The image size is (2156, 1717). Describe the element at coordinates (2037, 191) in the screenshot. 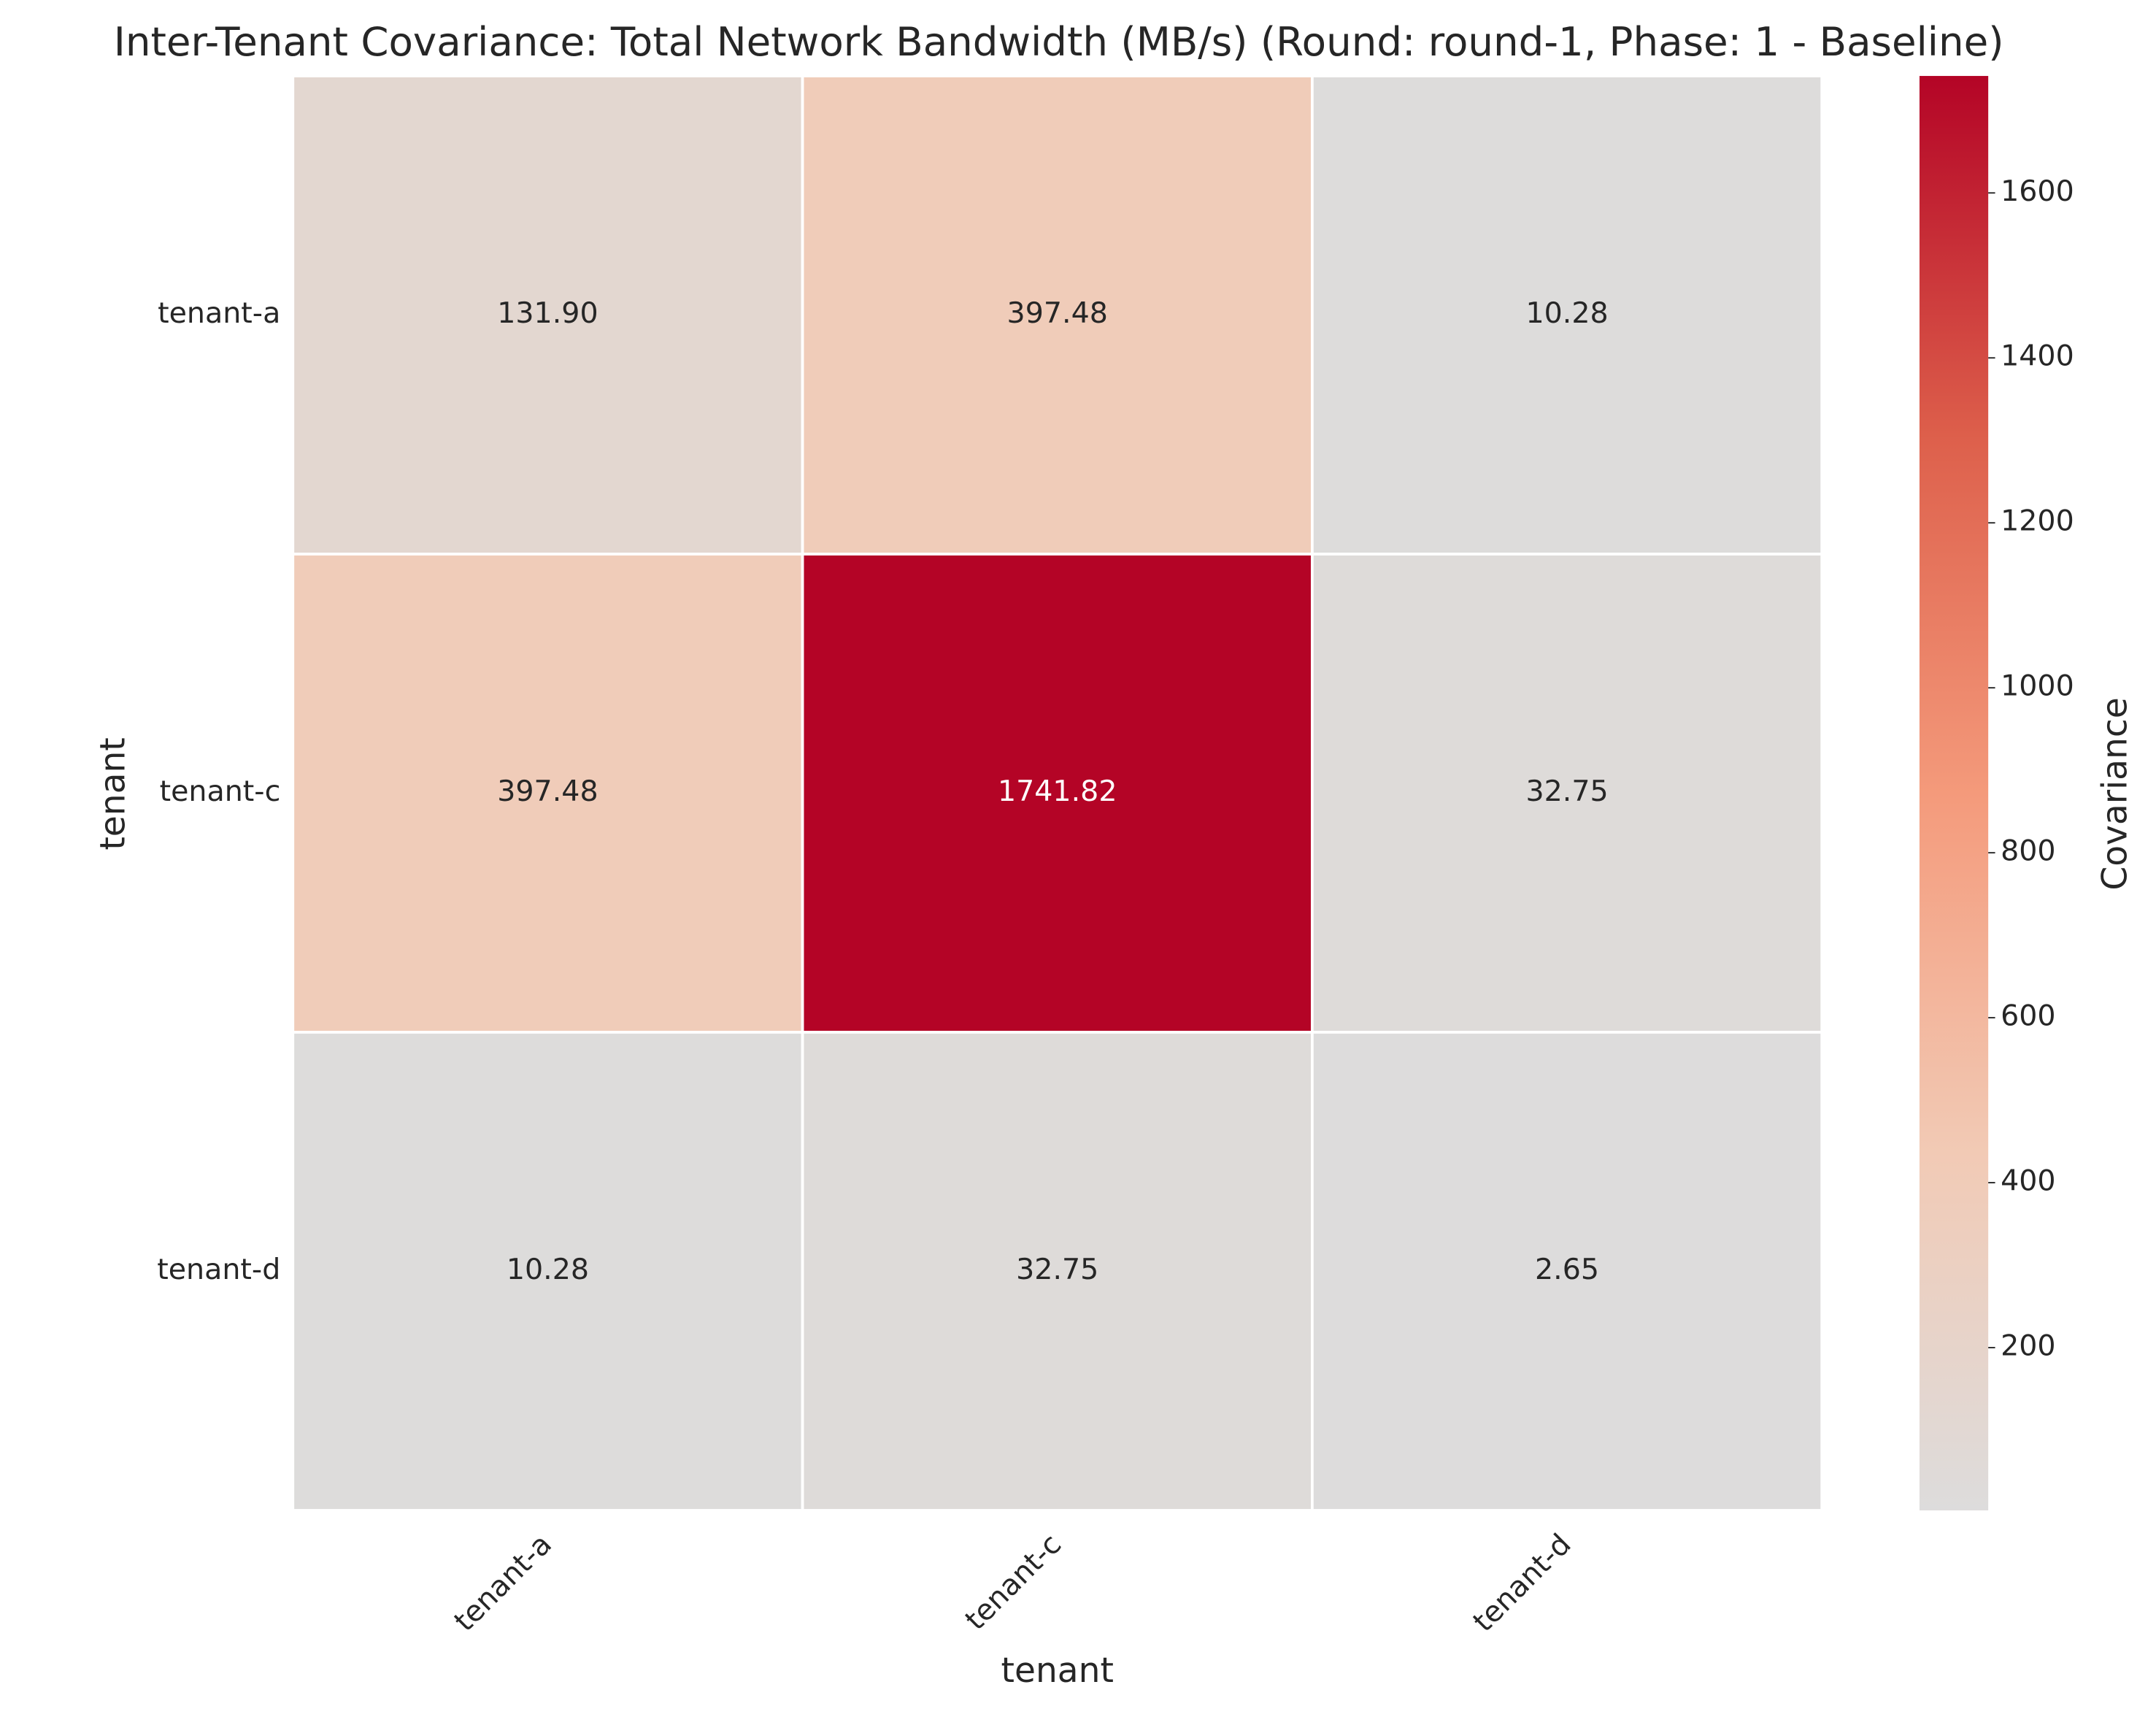

I see `colorbar-tick-label: 1600` at that location.